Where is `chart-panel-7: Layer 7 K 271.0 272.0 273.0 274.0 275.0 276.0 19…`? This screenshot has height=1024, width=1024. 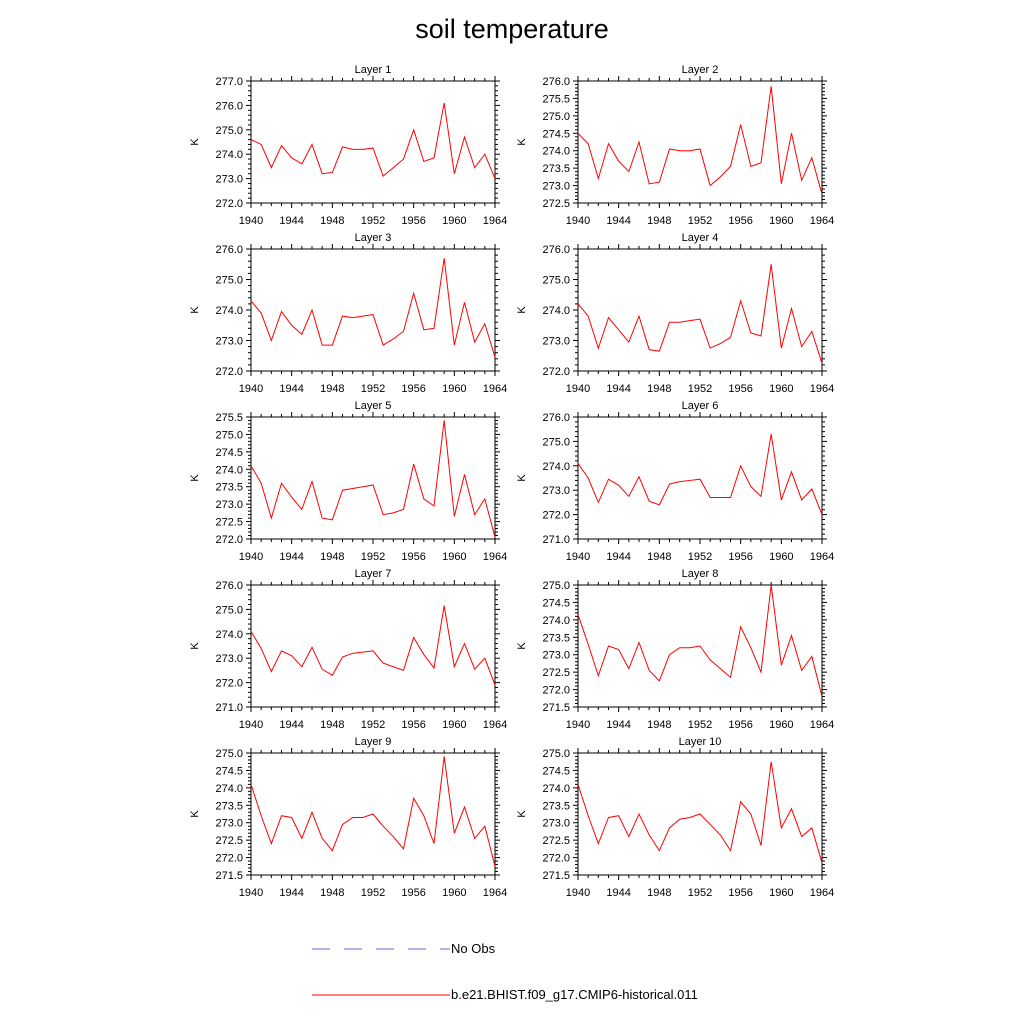 chart-panel-7: Layer 7 K 271.0 272.0 273.0 274.0 275.0 276.0 19… is located at coordinates (348, 649).